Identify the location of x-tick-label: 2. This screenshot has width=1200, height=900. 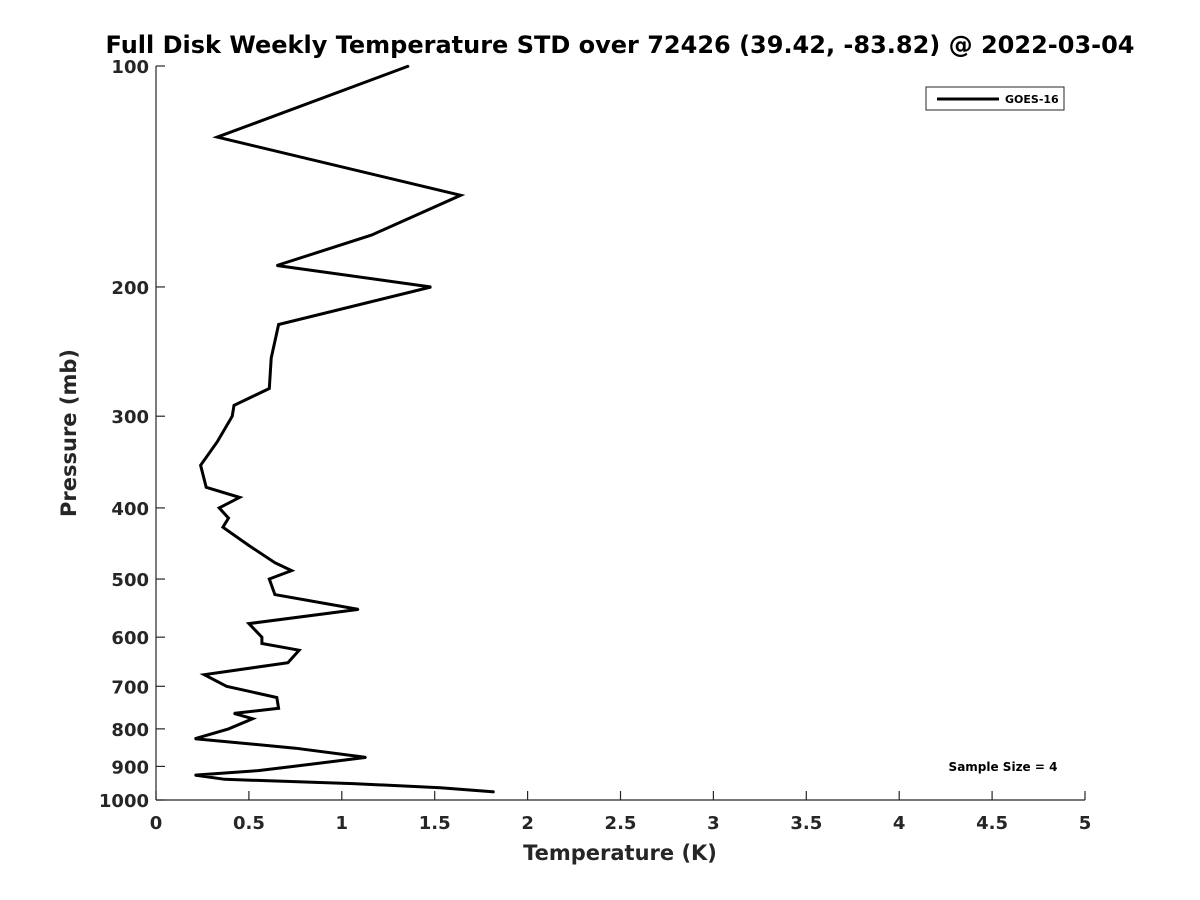
(527, 823).